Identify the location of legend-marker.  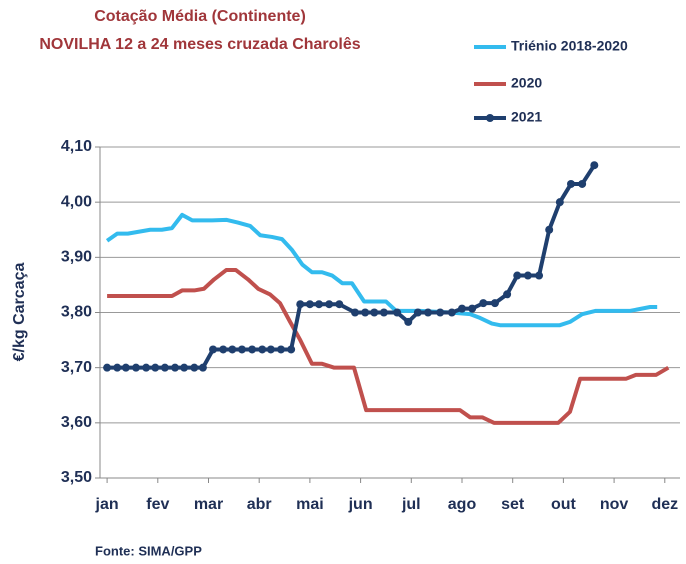
(490, 118).